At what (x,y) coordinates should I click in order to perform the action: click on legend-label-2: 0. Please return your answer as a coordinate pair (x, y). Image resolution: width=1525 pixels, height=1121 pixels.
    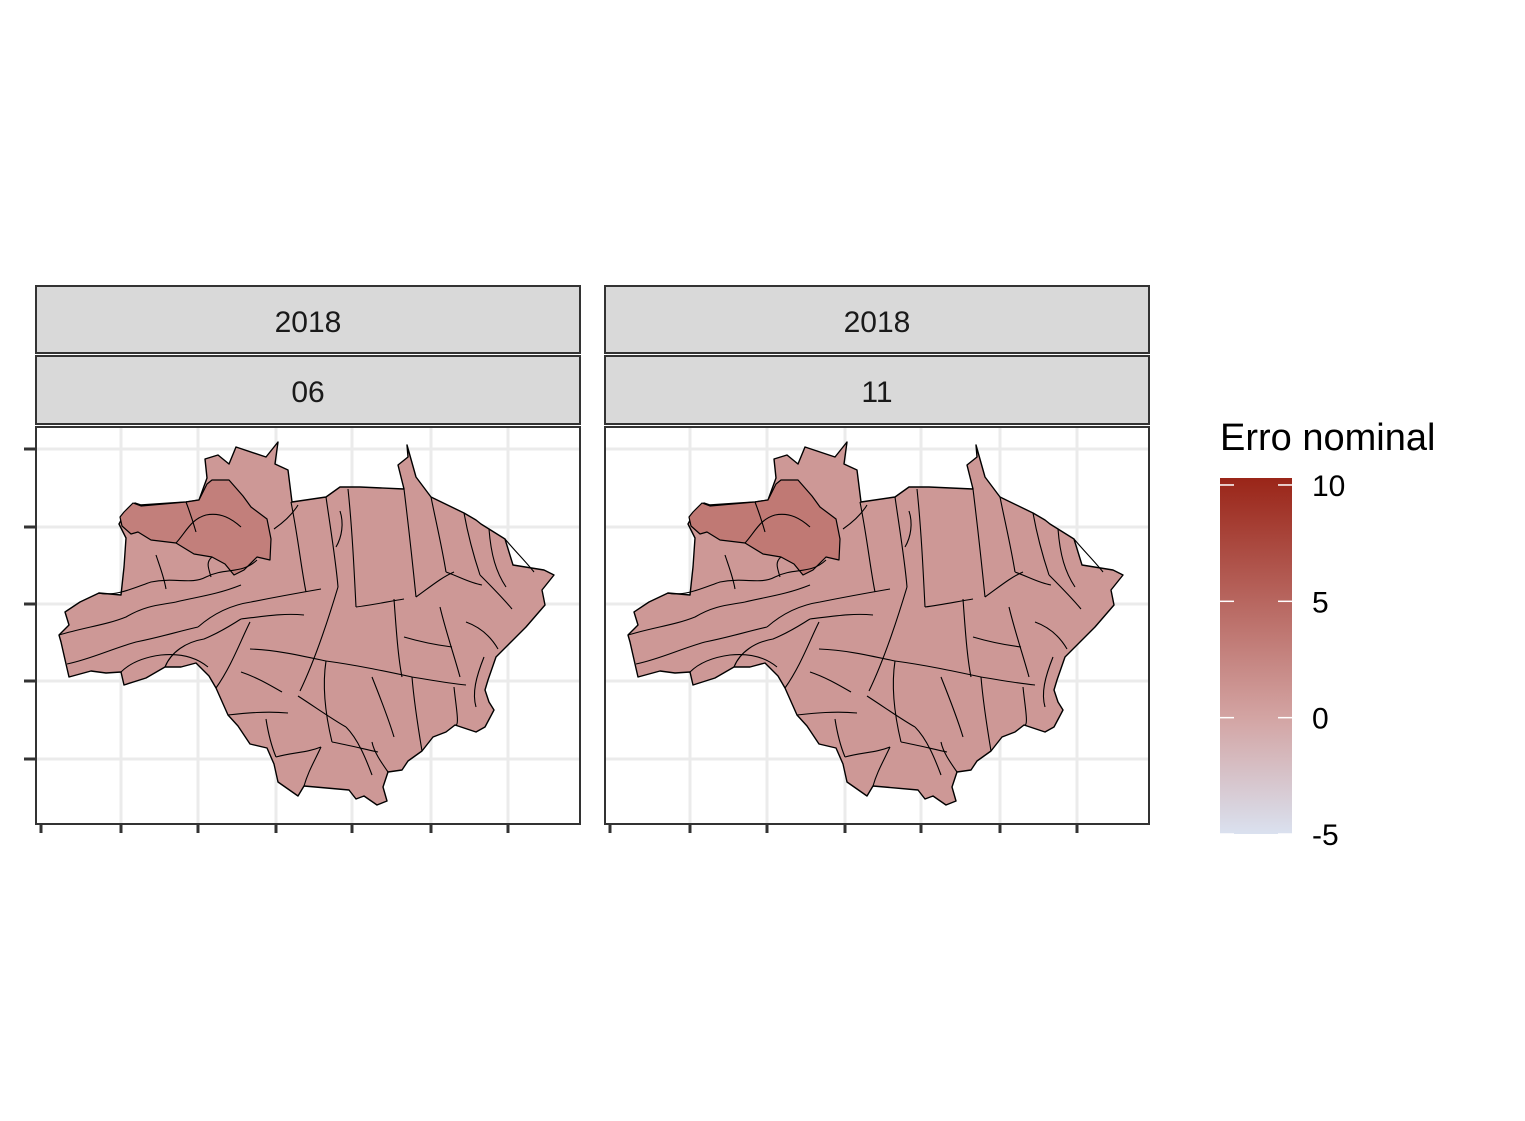
    Looking at the image, I should click on (1320, 719).